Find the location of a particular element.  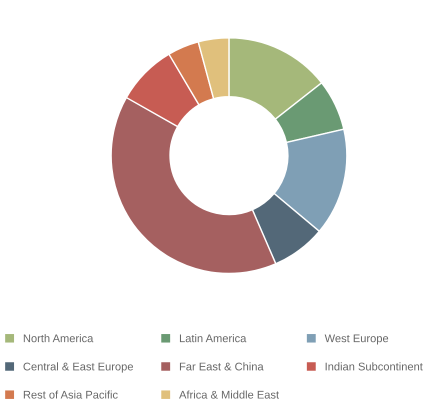

legend-label: North America is located at coordinates (59, 338).